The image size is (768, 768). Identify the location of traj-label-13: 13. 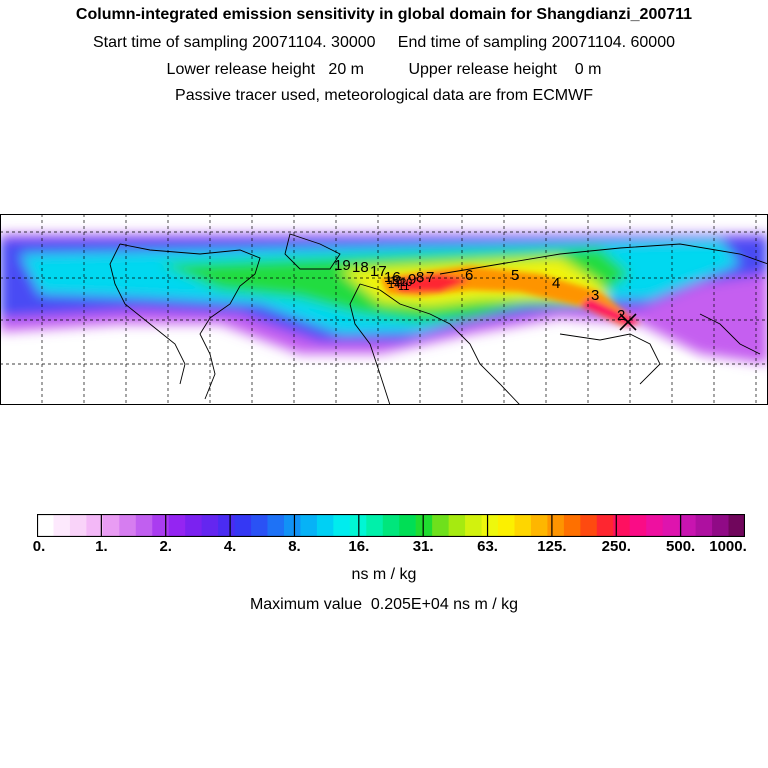
(396, 281).